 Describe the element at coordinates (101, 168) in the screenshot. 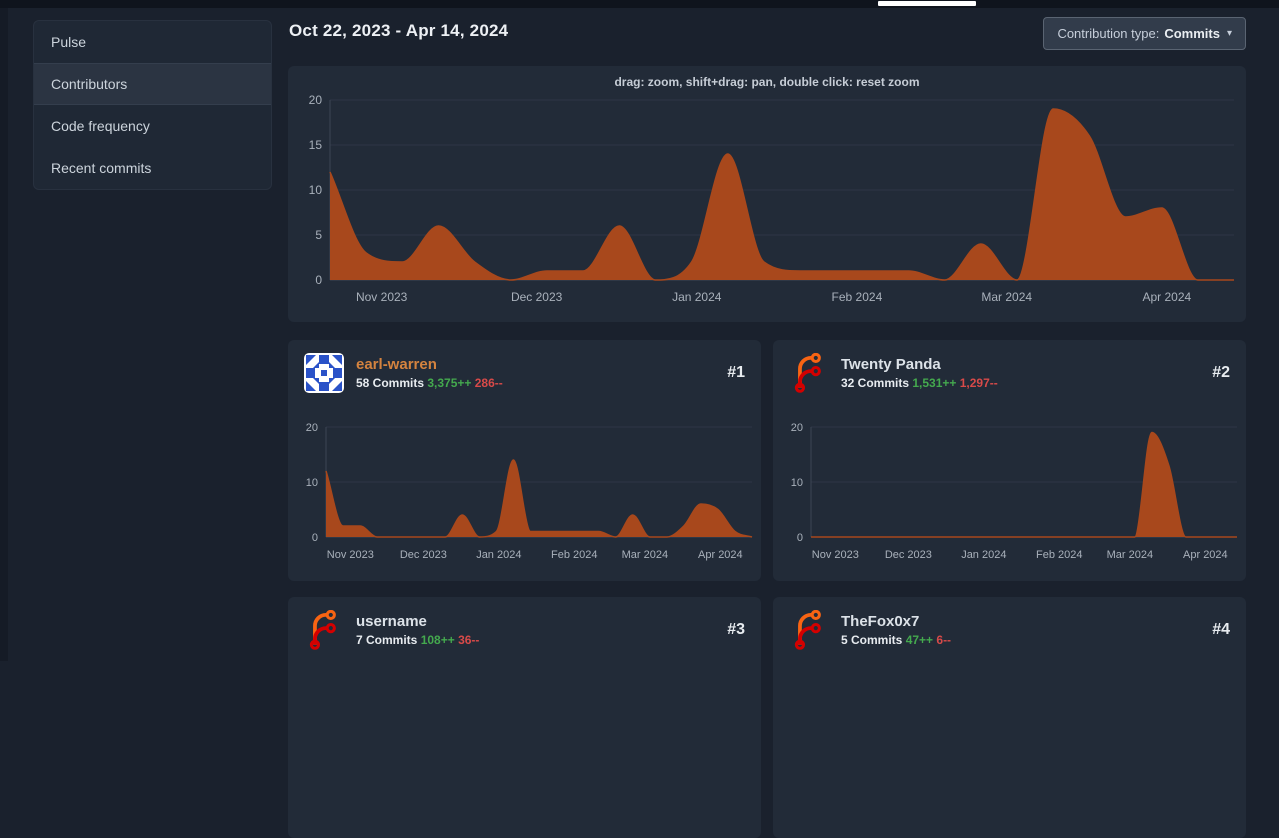

I see `sidebar-item-recent-commits: Recent commits` at that location.